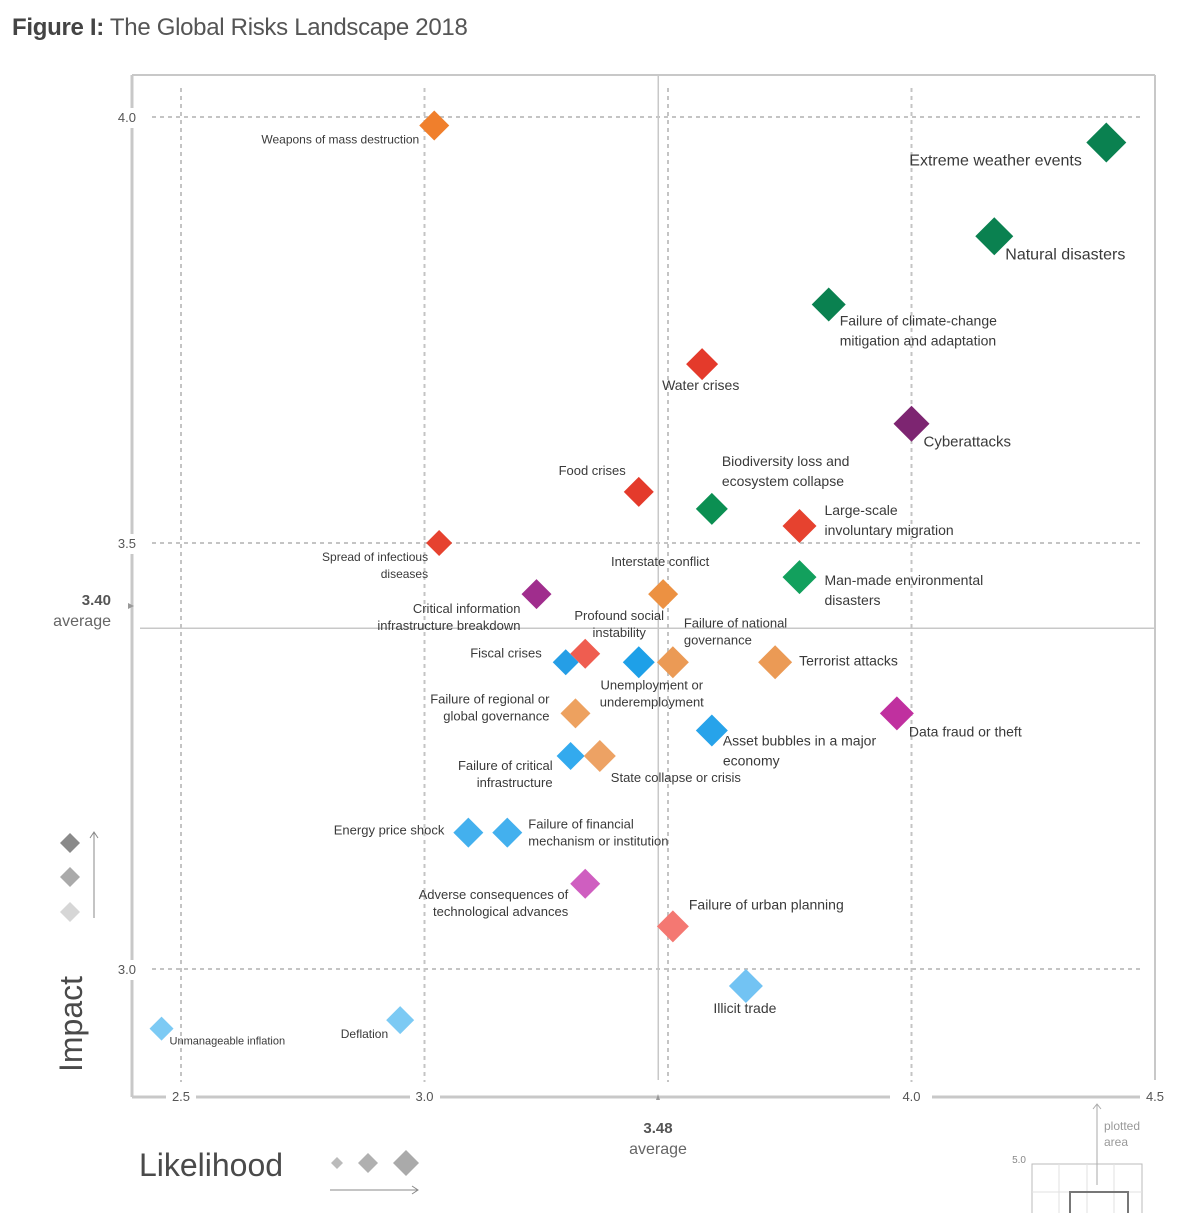 Image resolution: width=1200 pixels, height=1213 pixels. Describe the element at coordinates (888, 520) in the screenshot. I see `risk-point-label: Large-scale involuntary migration` at that location.